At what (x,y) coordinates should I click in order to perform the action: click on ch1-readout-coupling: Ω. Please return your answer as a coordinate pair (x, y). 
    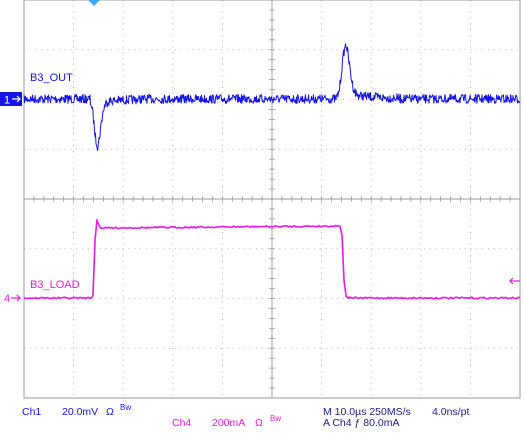
    Looking at the image, I should click on (110, 412).